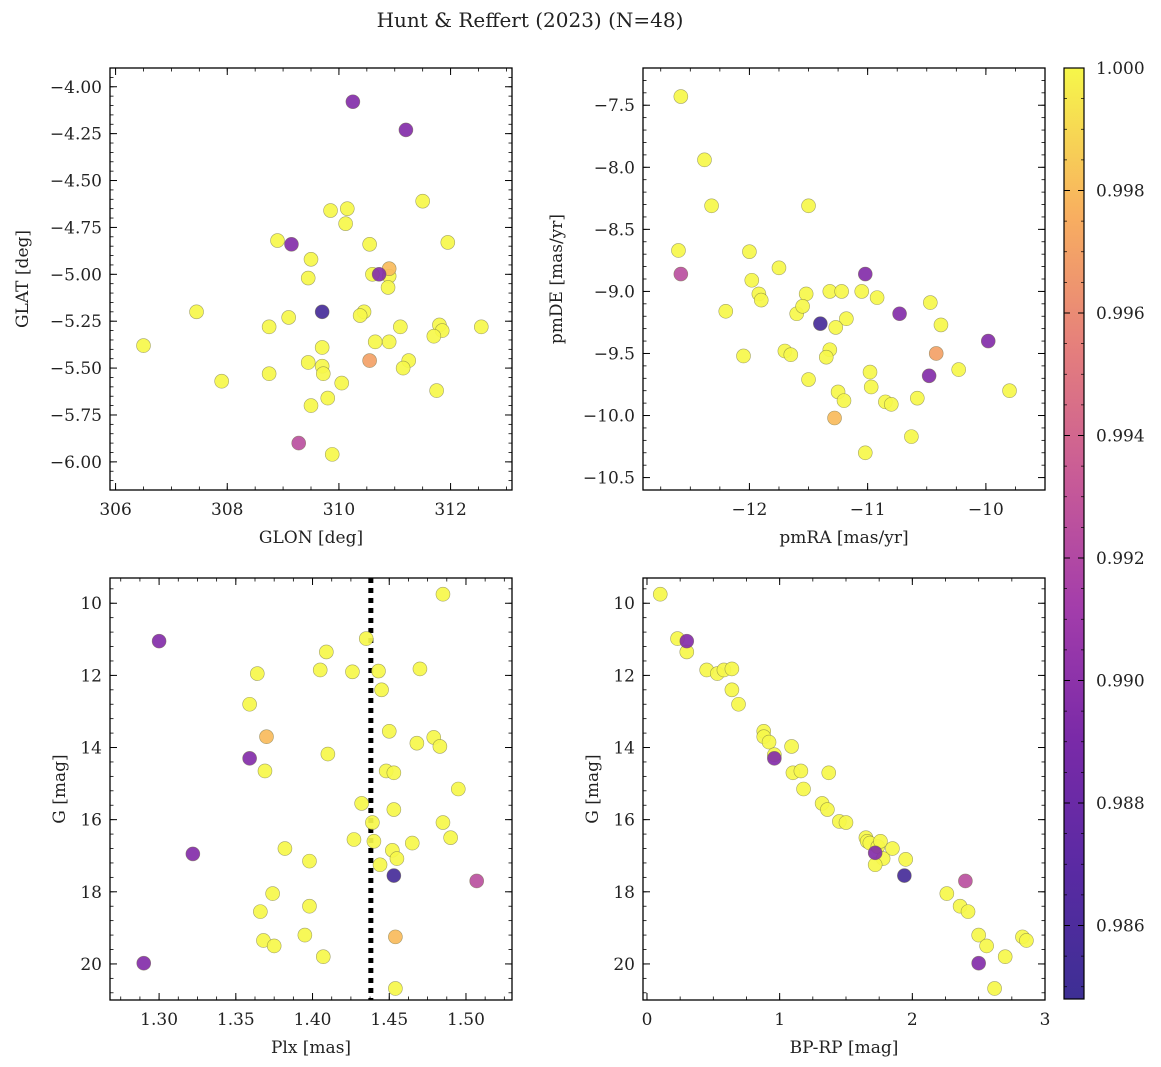 Image resolution: width=1161 pixels, height=1067 pixels. What do you see at coordinates (749, 510) in the screenshot?
I see `x-tick-label: −12` at bounding box center [749, 510].